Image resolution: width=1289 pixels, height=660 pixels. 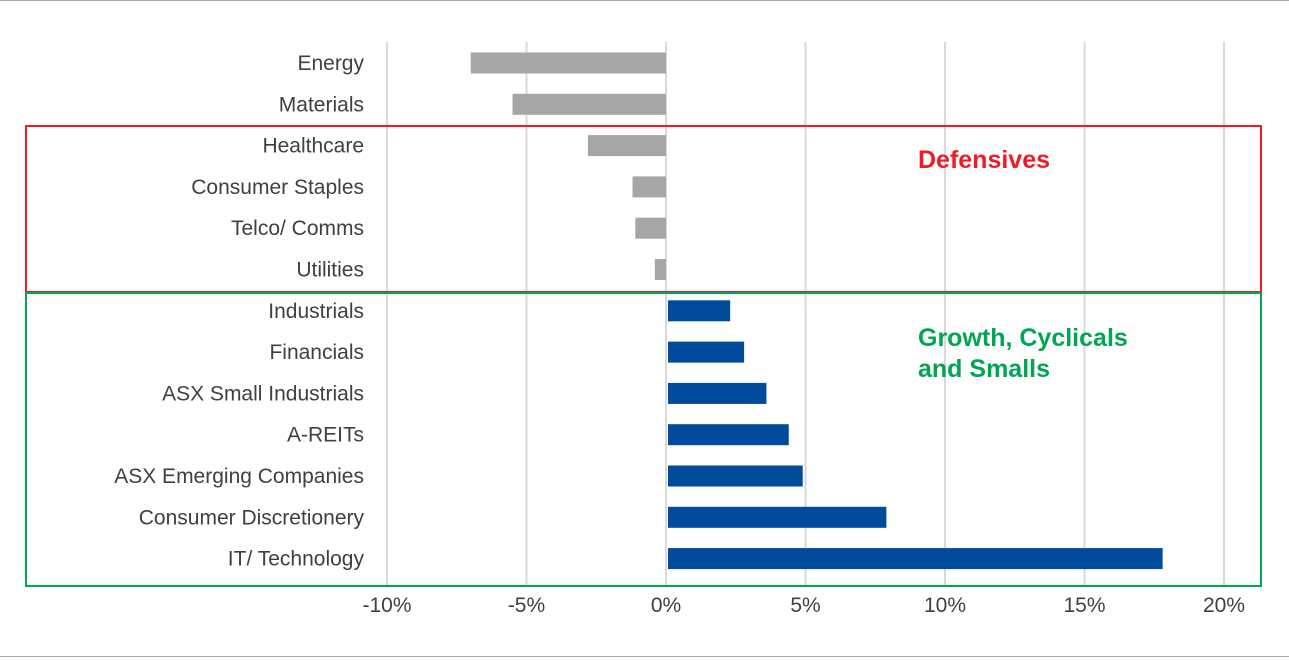 What do you see at coordinates (313, 146) in the screenshot?
I see `category-label: Healthcare` at bounding box center [313, 146].